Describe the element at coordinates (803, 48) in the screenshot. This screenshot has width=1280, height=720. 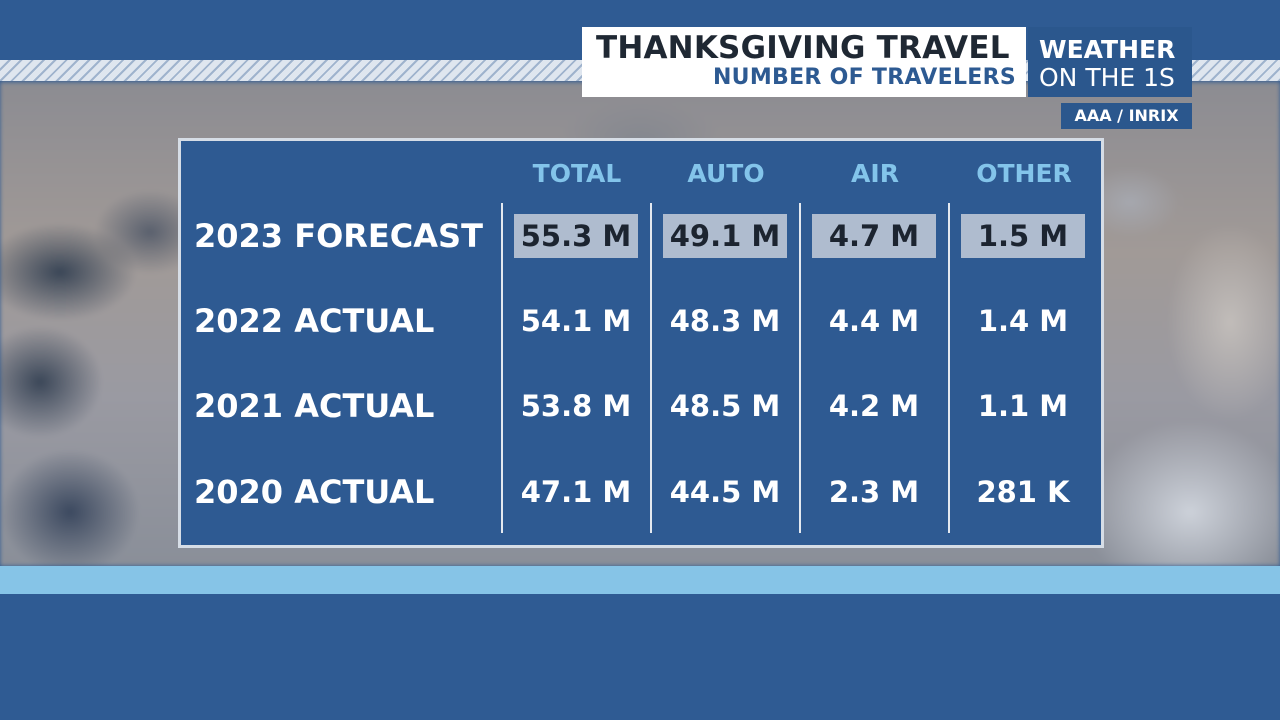
I see `page-title: THANKSGIVING TRAVEL` at that location.